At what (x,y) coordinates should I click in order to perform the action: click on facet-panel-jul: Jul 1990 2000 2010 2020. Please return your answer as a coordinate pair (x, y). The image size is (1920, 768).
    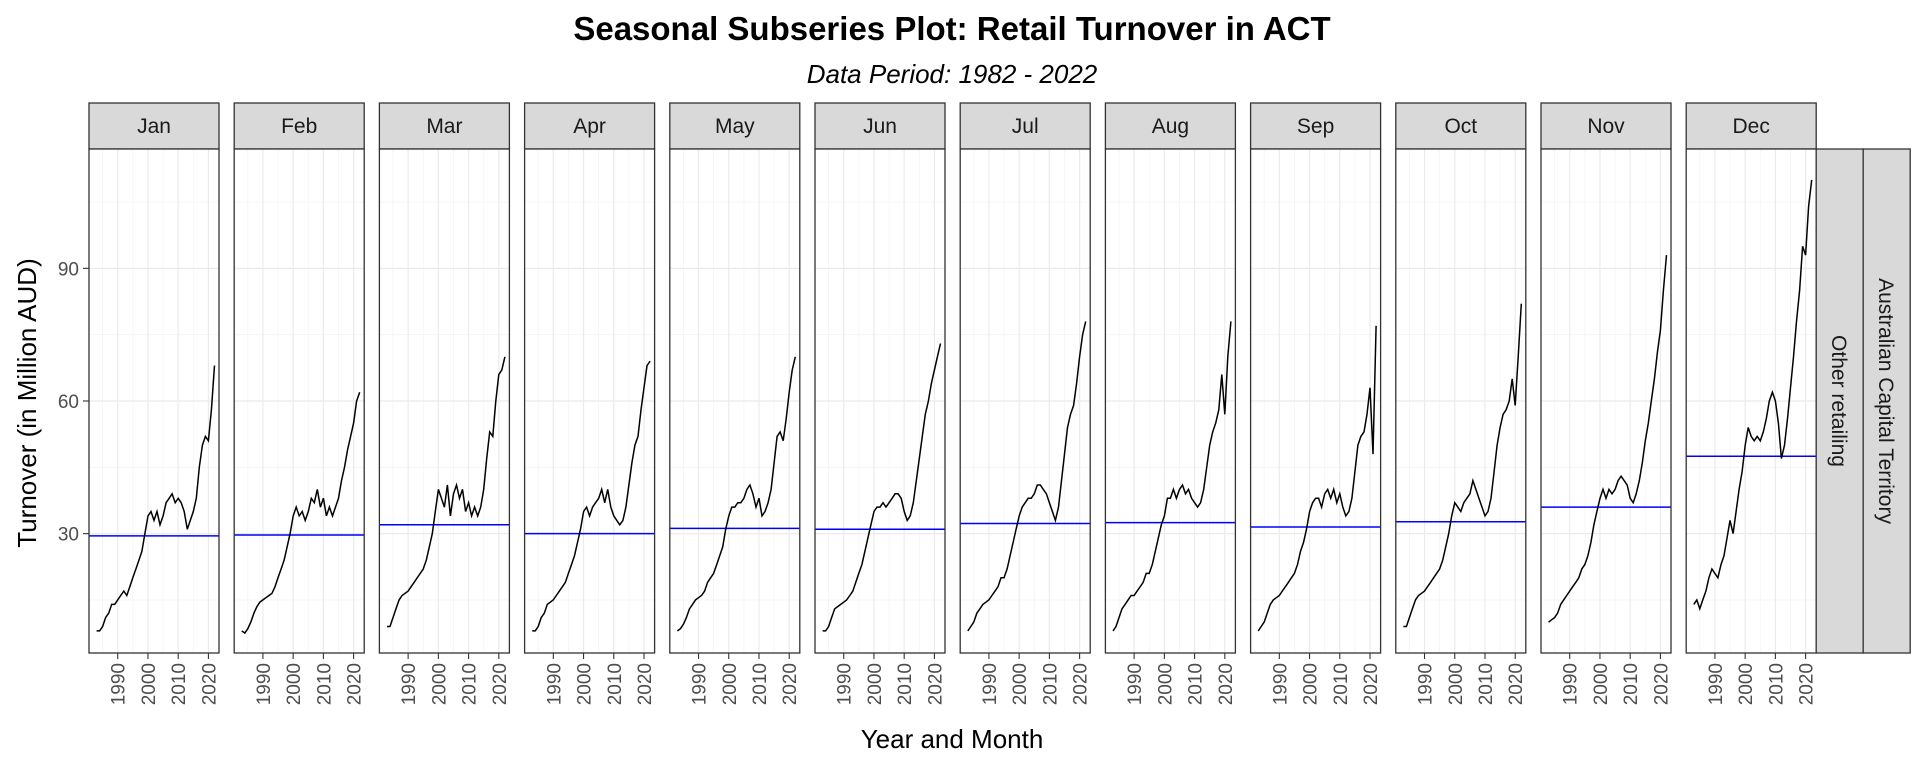
    Looking at the image, I should click on (1025, 403).